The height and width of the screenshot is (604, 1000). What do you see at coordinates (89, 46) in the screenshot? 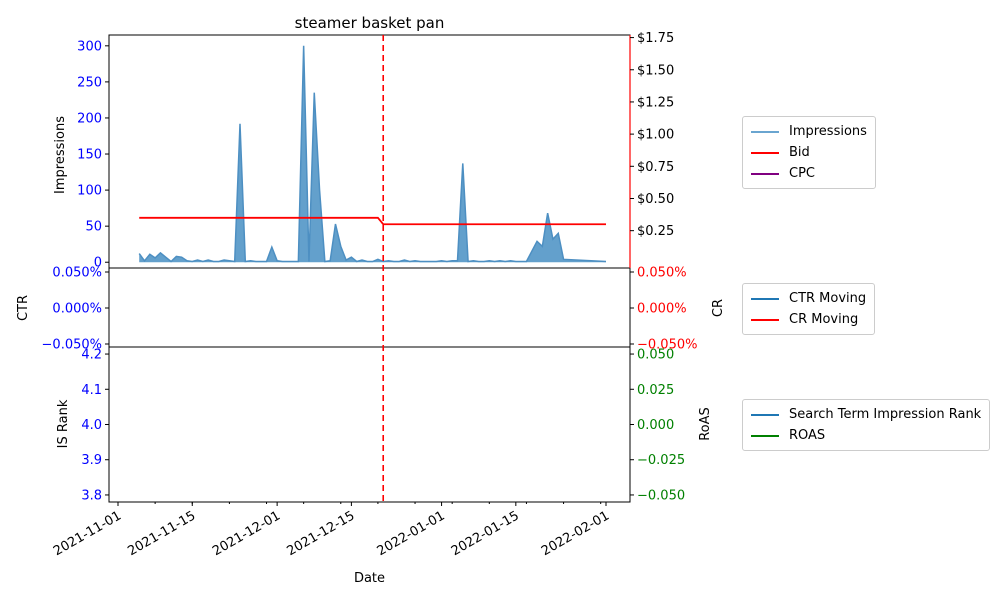
I see `y-tick-label: 300` at bounding box center [89, 46].